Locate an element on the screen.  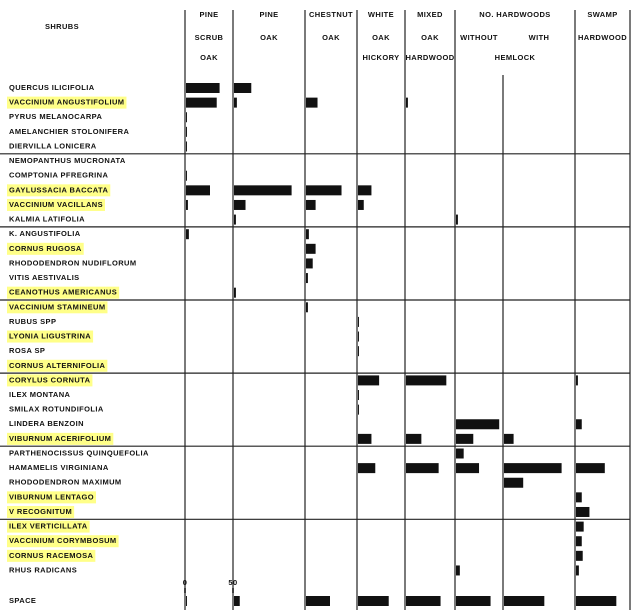
shrub-name: RUBUS SPP is located at coordinates (32, 321).